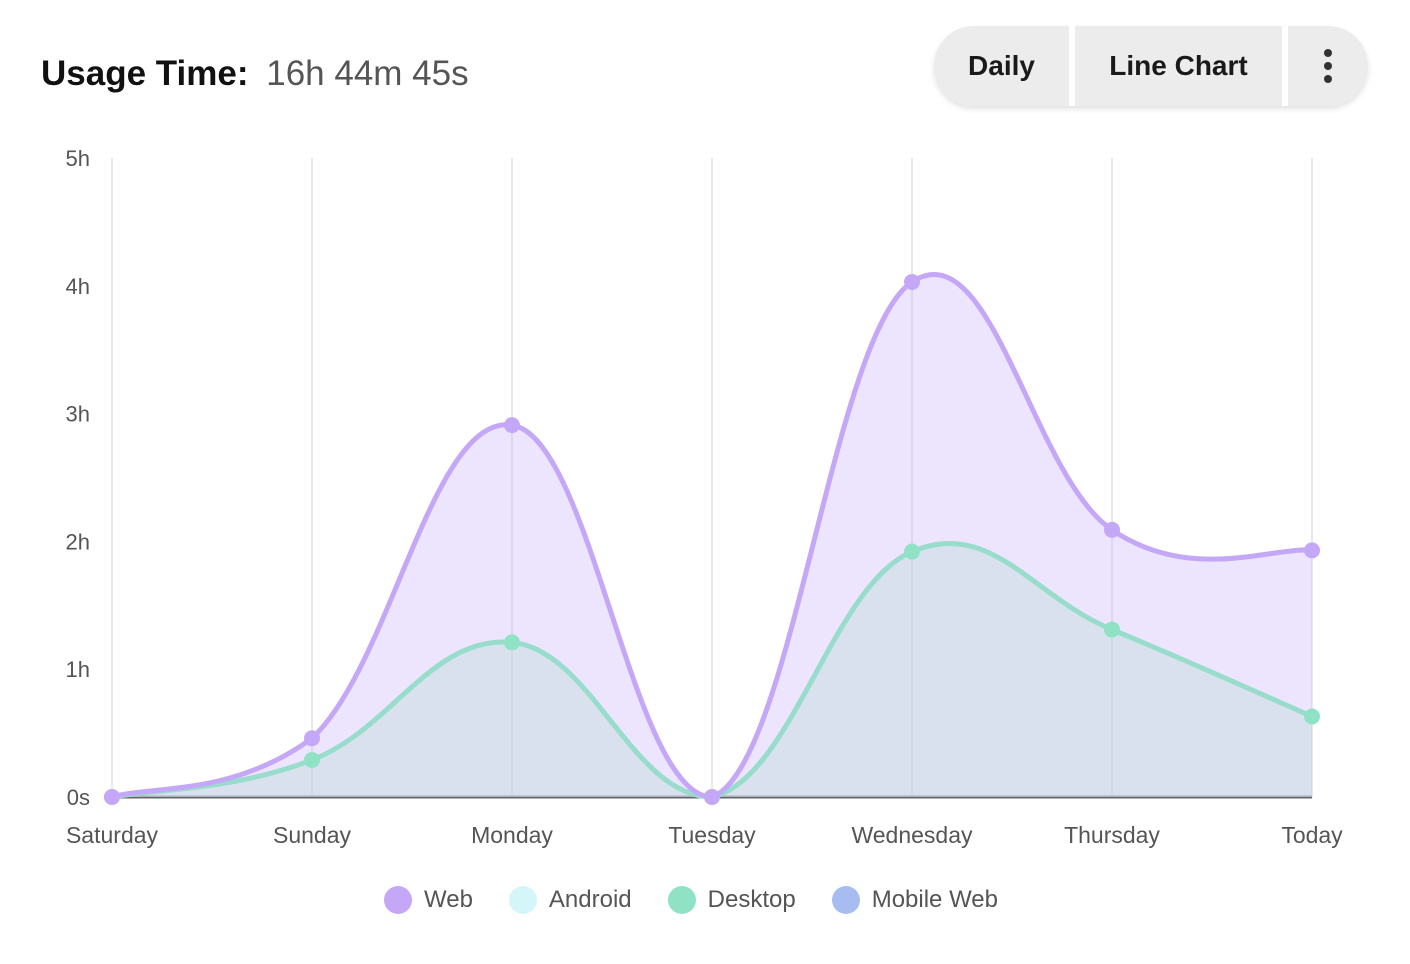  Describe the element at coordinates (78, 797) in the screenshot. I see `y-tick-label: 0s` at that location.